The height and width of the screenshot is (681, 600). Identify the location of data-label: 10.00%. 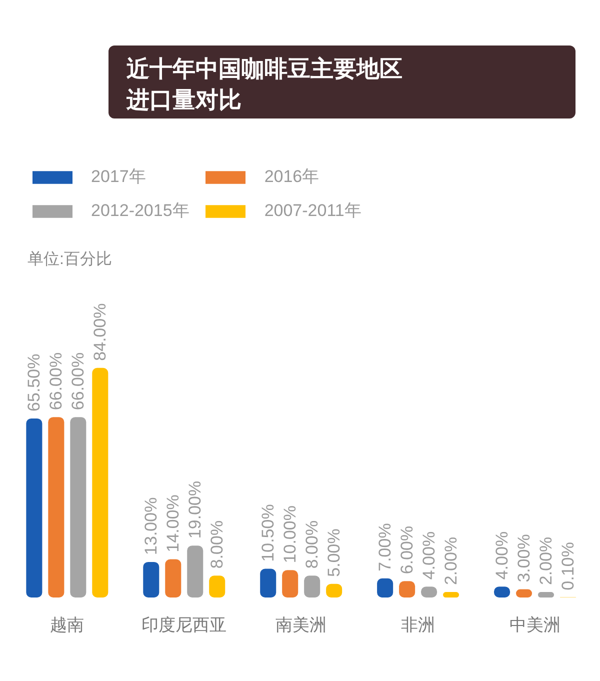
(290, 534).